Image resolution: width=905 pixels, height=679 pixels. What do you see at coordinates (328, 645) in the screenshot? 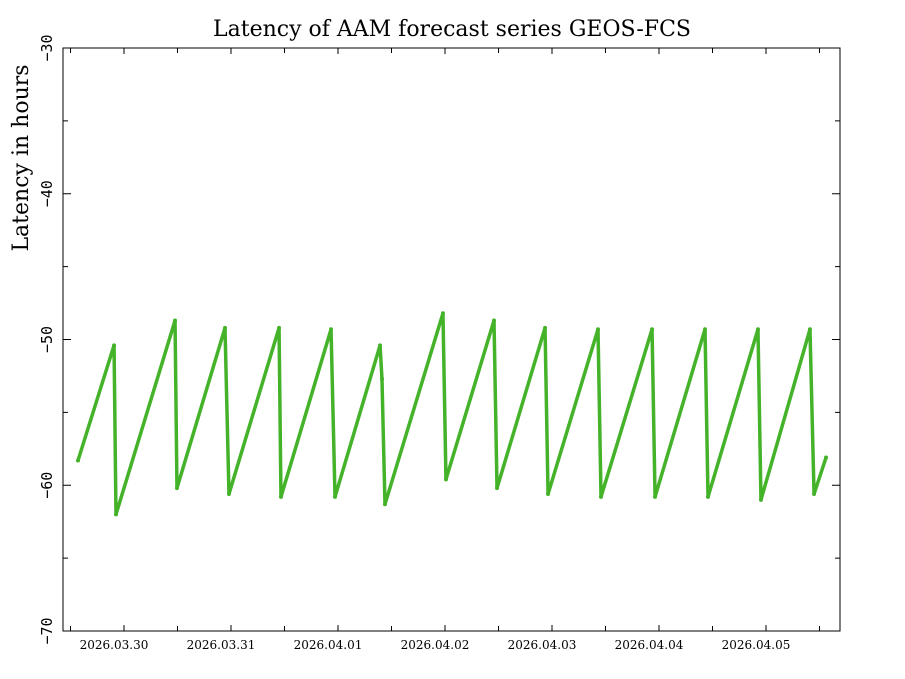
I see `x-tick-label: 2026.04.01` at bounding box center [328, 645].